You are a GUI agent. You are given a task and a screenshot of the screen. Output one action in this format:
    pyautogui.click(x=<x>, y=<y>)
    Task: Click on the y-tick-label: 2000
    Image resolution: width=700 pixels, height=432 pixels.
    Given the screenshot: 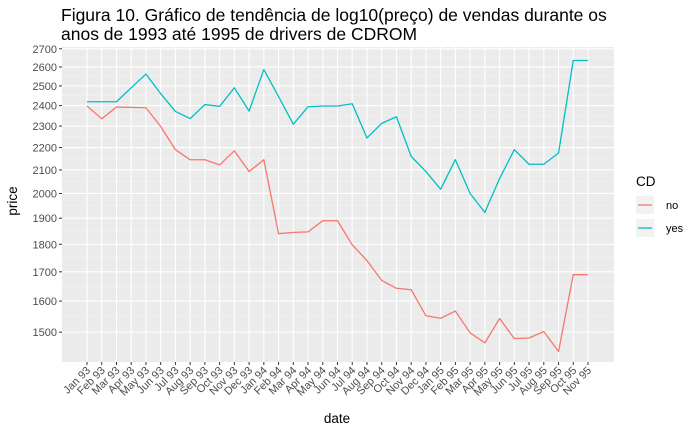 What is the action you would take?
    pyautogui.click(x=45, y=194)
    